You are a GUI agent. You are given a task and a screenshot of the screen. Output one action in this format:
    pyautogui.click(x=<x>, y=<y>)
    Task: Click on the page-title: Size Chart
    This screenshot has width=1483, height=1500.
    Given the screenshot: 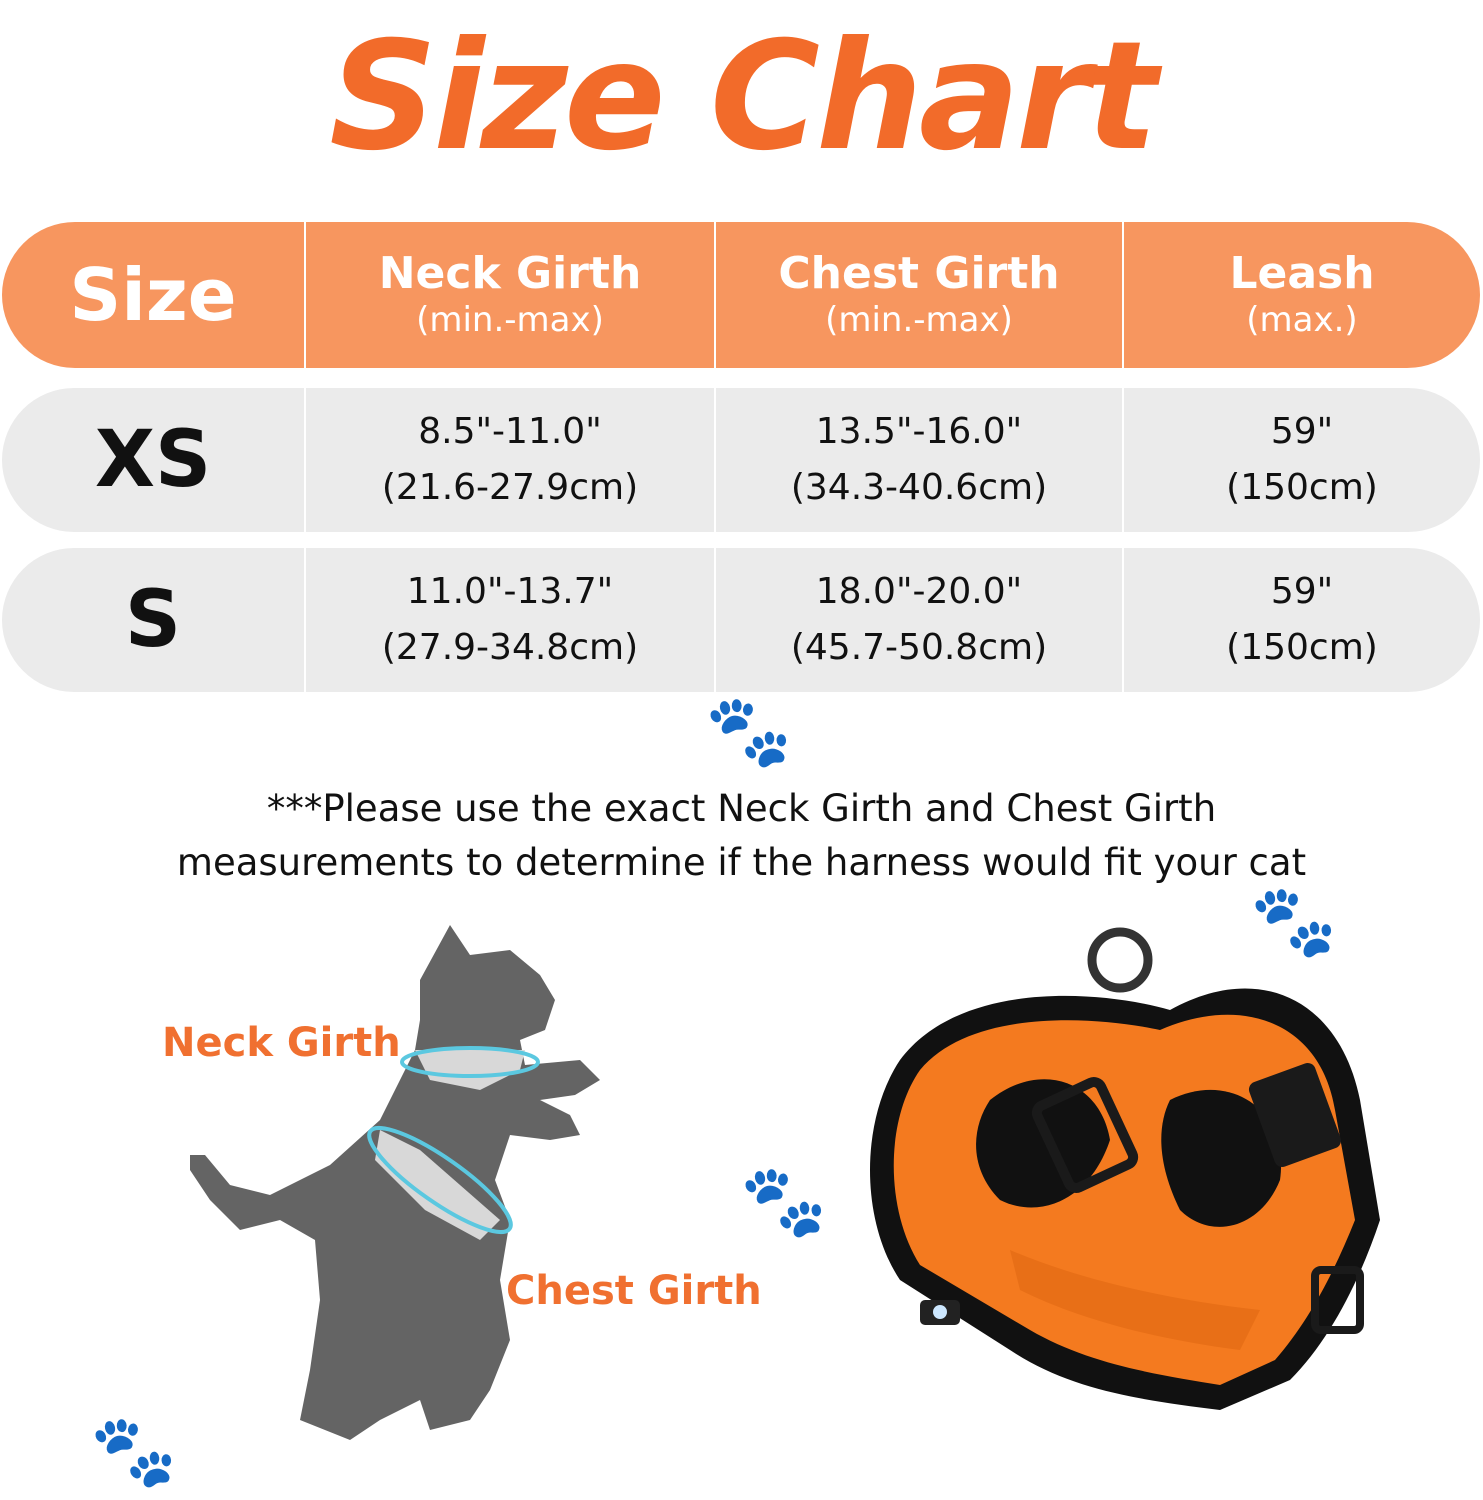 What is the action you would take?
    pyautogui.click(x=743, y=97)
    